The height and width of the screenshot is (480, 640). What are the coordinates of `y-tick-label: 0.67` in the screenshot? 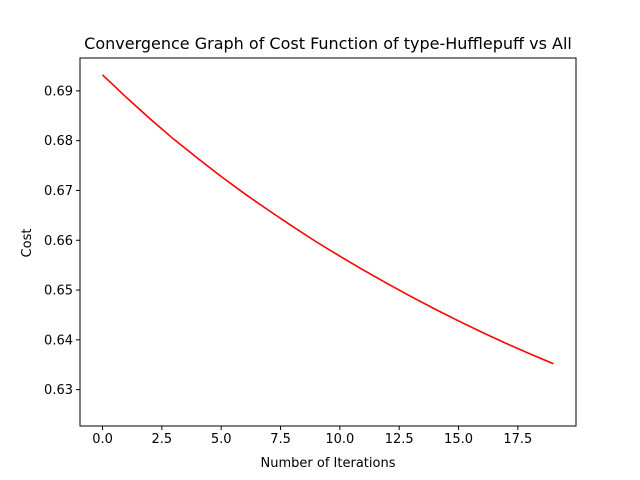 It's located at (58, 191).